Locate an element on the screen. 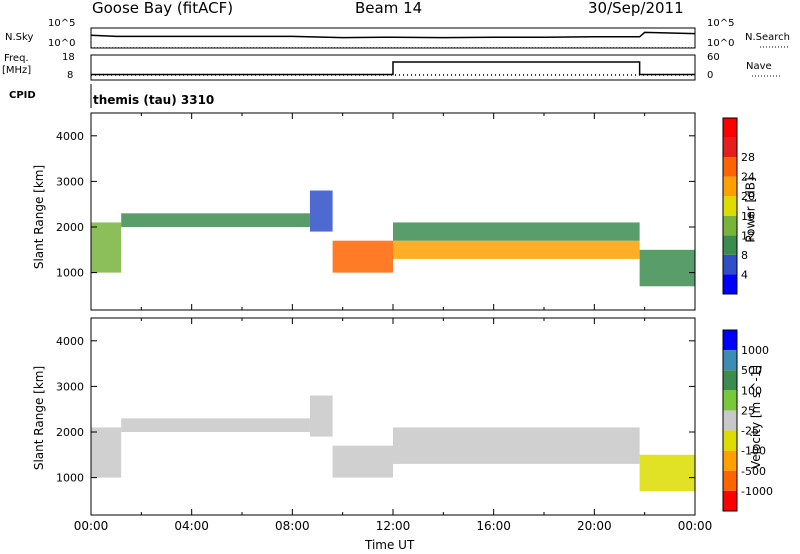 The width and height of the screenshot is (800, 554). power-ytick-label-3: 4000 is located at coordinates (70, 136).